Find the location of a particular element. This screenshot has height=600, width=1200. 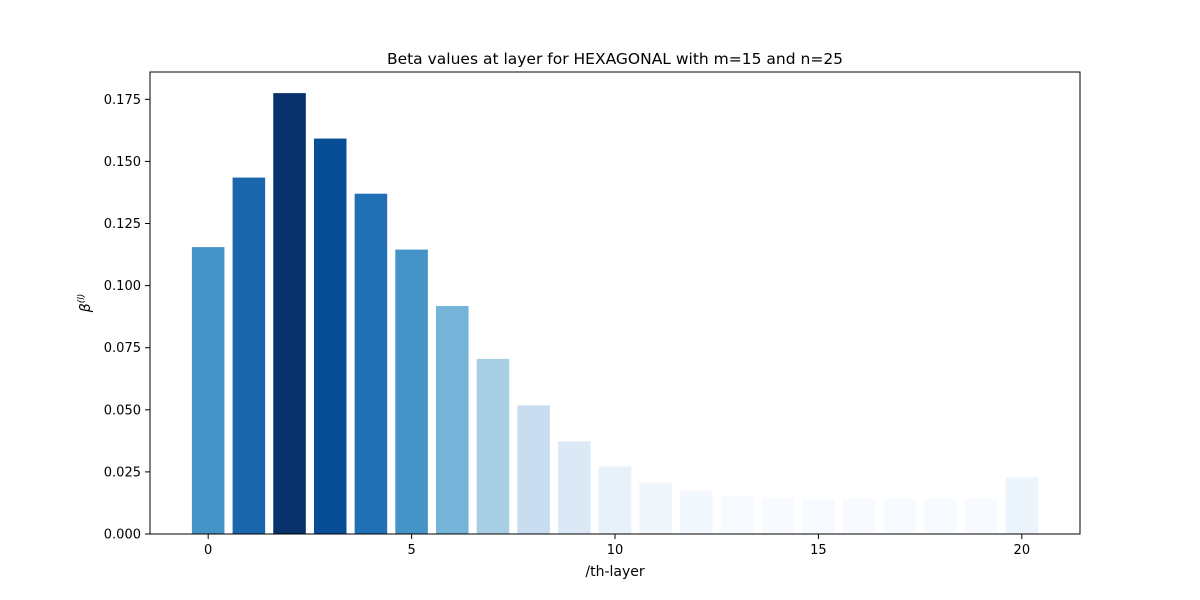

x-tick-label: 5 is located at coordinates (411, 550).